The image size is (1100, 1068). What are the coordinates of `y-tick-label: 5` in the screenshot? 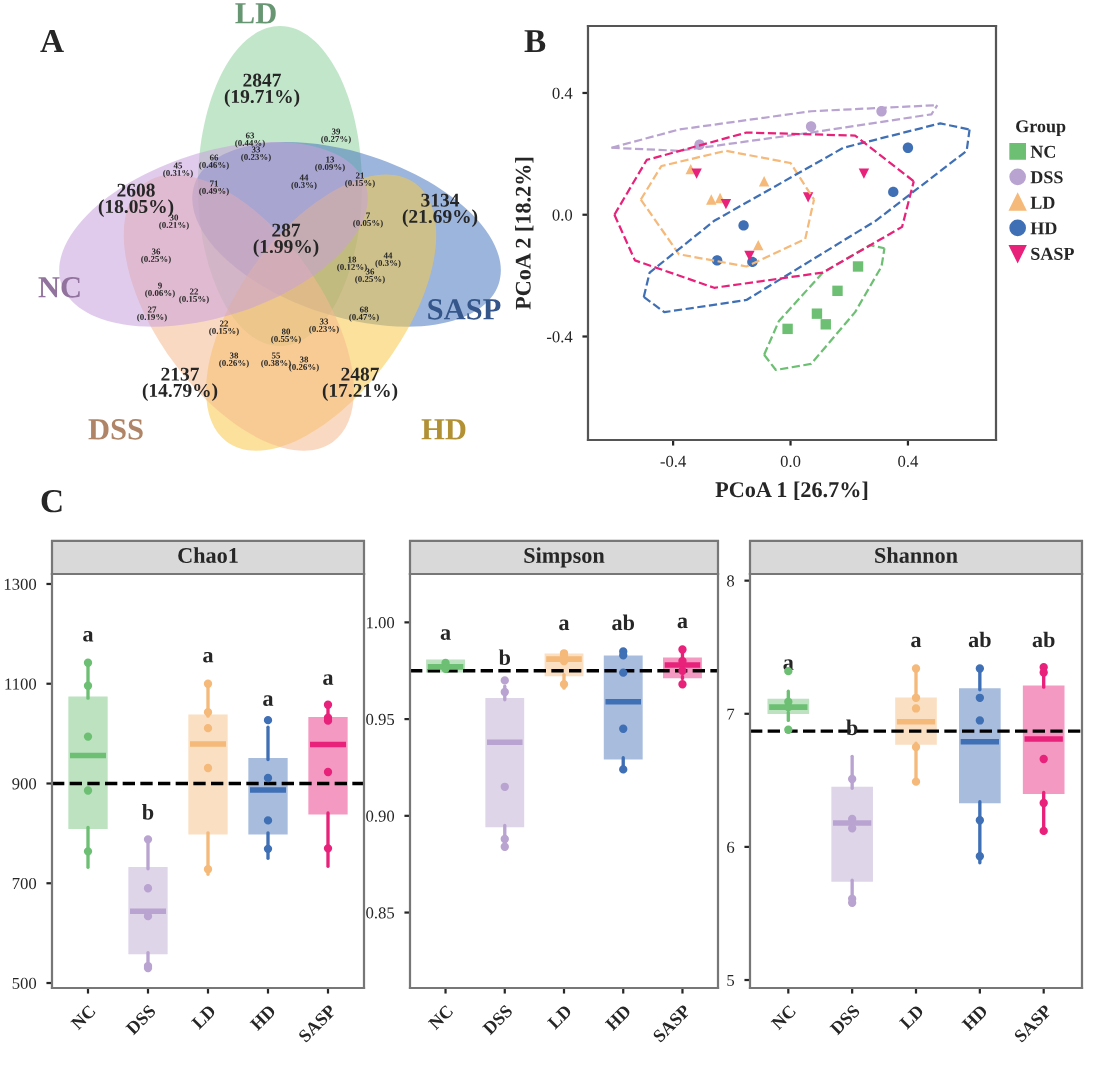 It's located at (731, 980).